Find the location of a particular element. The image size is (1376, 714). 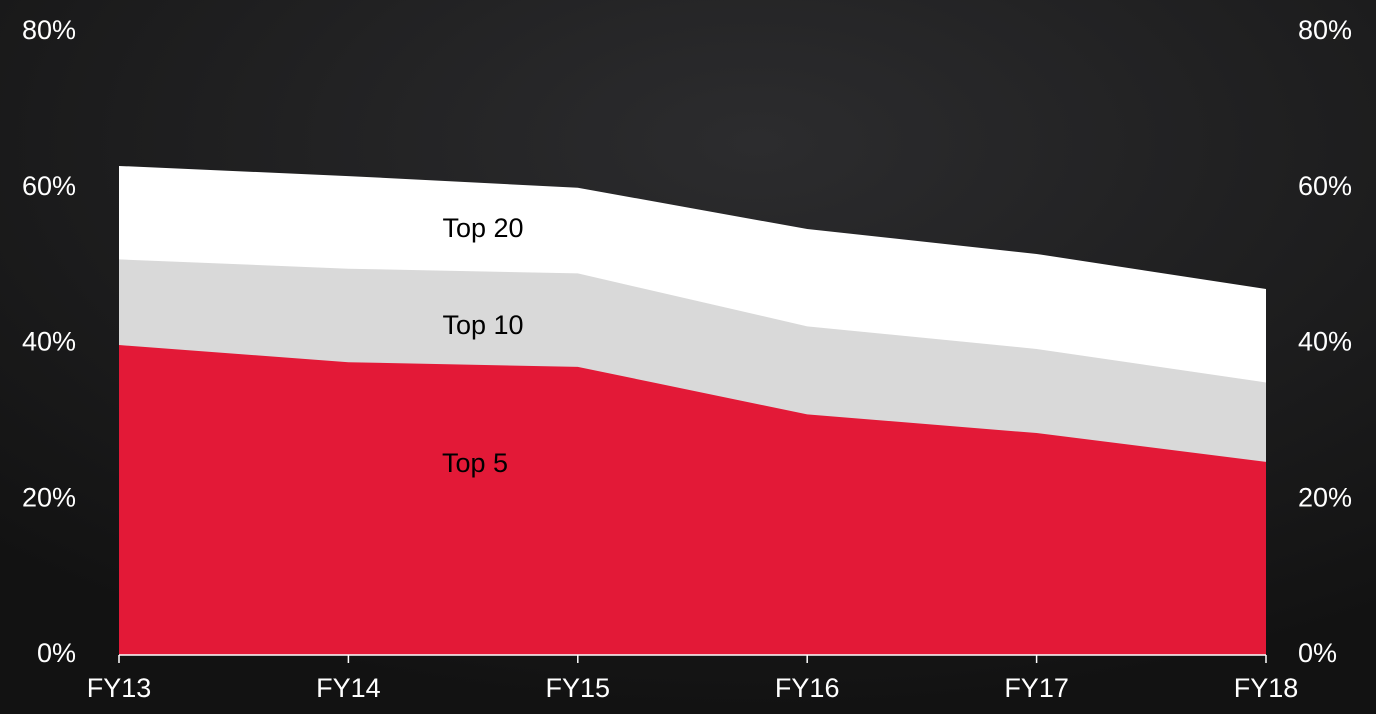

y-tick-label: 0% is located at coordinates (56, 653).